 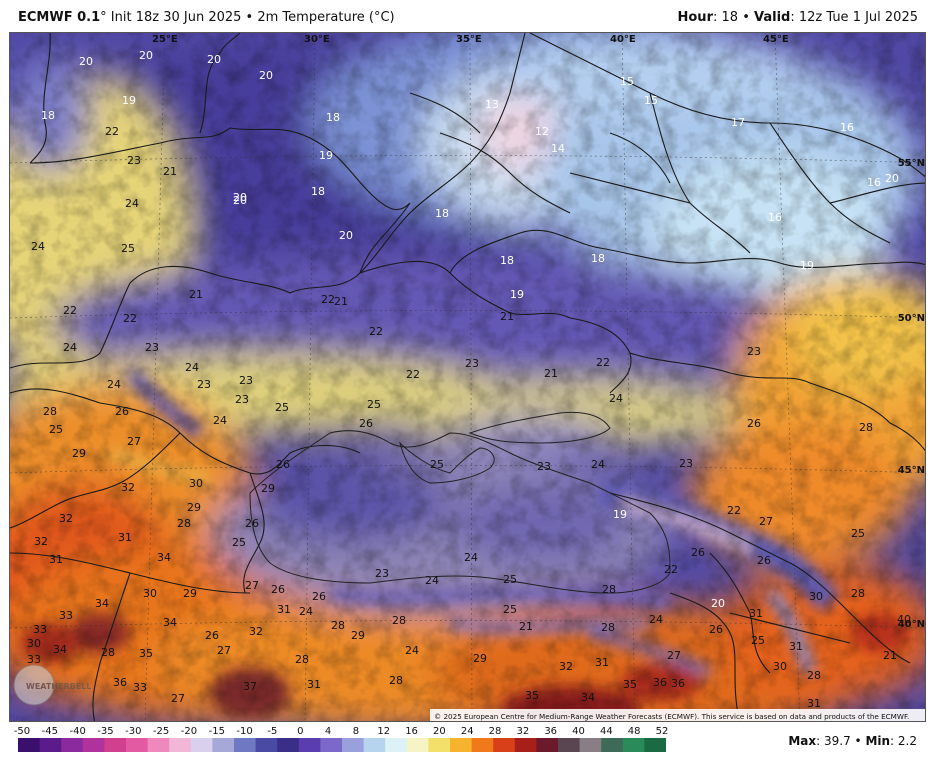 What do you see at coordinates (551, 731) in the screenshot?
I see `colorbar-tick: 36` at bounding box center [551, 731].